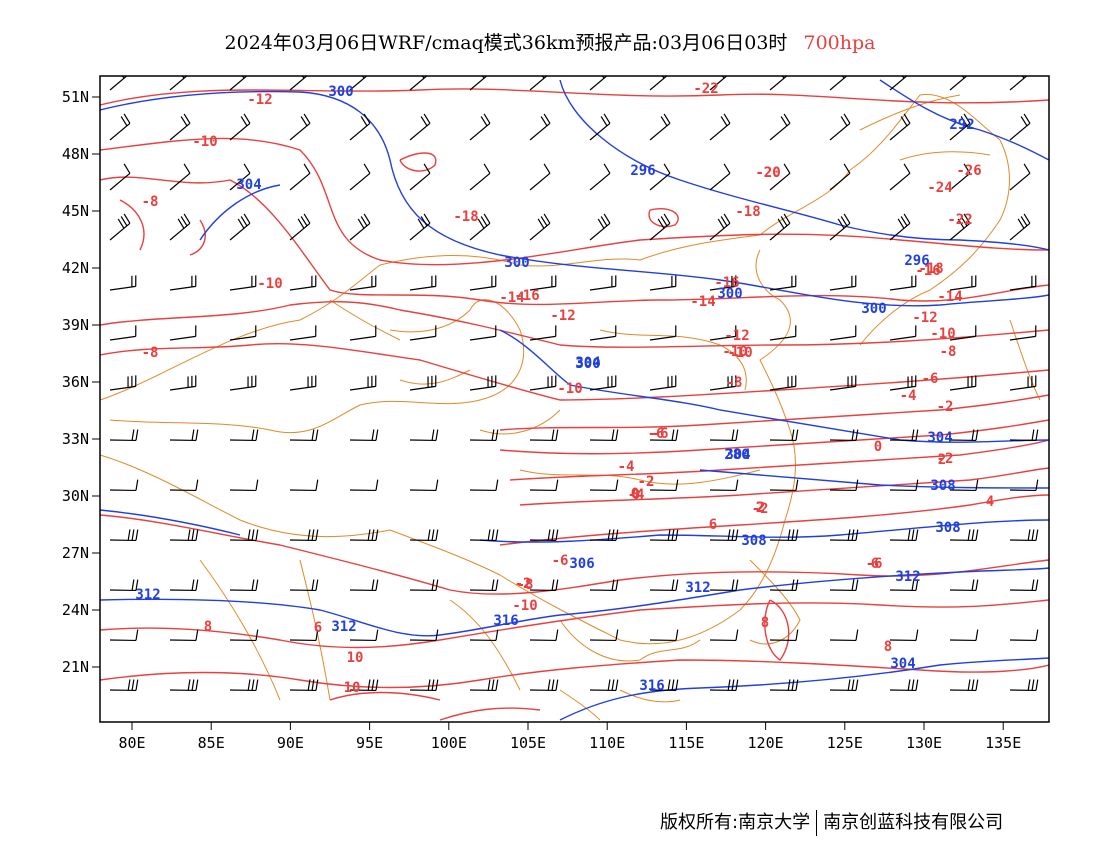 Image resolution: width=1100 pixels, height=850 pixels. What do you see at coordinates (831, 822) in the screenshot?
I see `footer-credit: 版权所有:南京大学 南京创蓝科技有限公司` at bounding box center [831, 822].